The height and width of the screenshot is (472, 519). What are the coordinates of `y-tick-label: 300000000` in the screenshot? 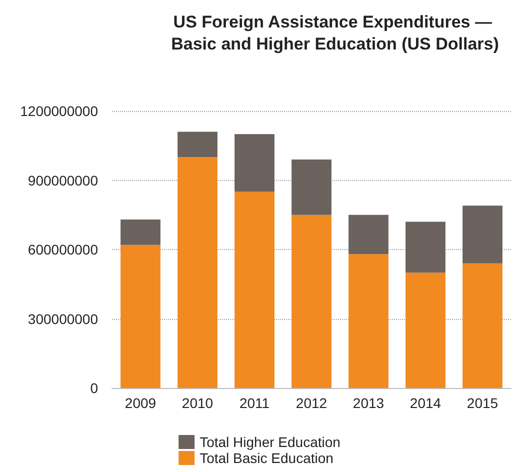 It's located at (63, 318).